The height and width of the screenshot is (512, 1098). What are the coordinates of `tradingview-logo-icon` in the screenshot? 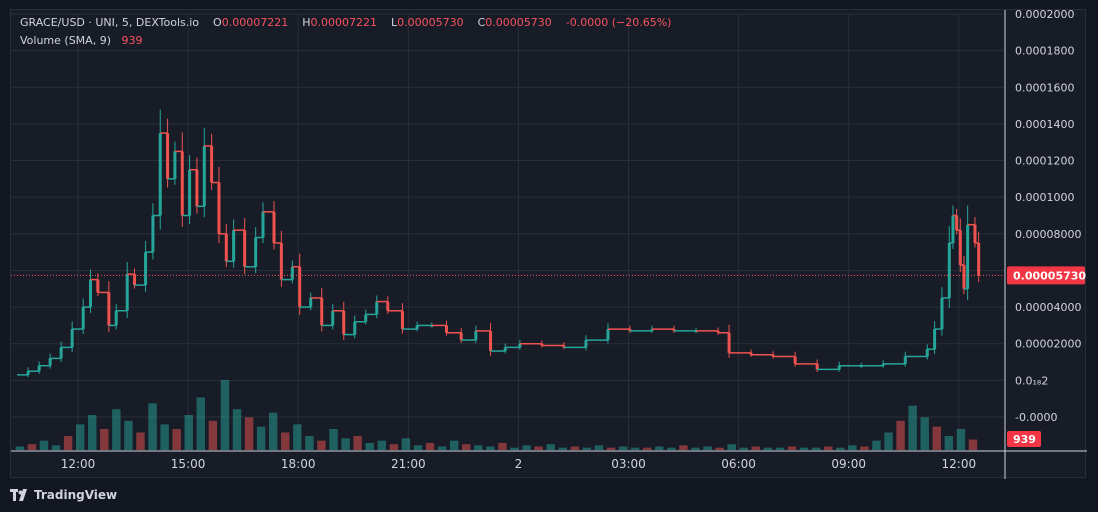 It's located at (18, 495).